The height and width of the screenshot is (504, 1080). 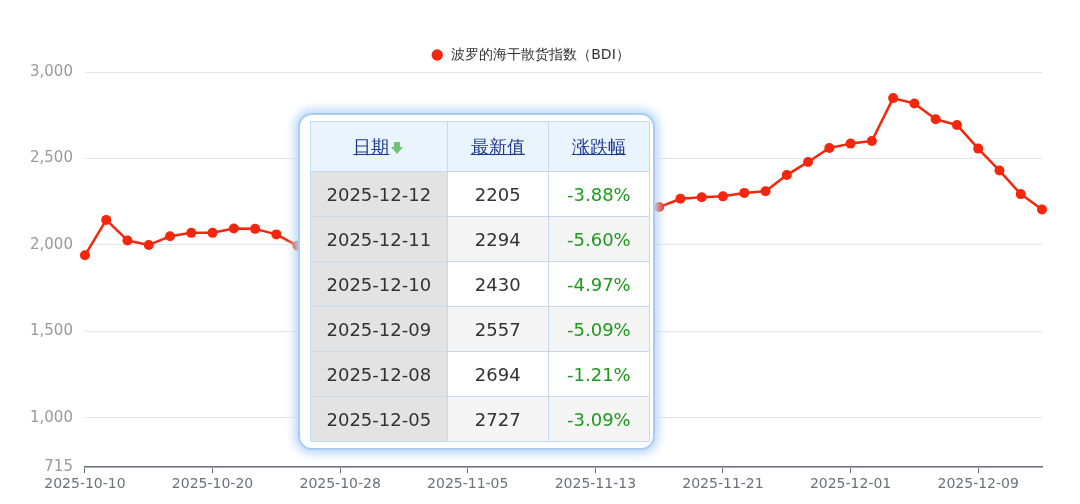 What do you see at coordinates (379, 419) in the screenshot?
I see `annotation: 2025-12-05` at bounding box center [379, 419].